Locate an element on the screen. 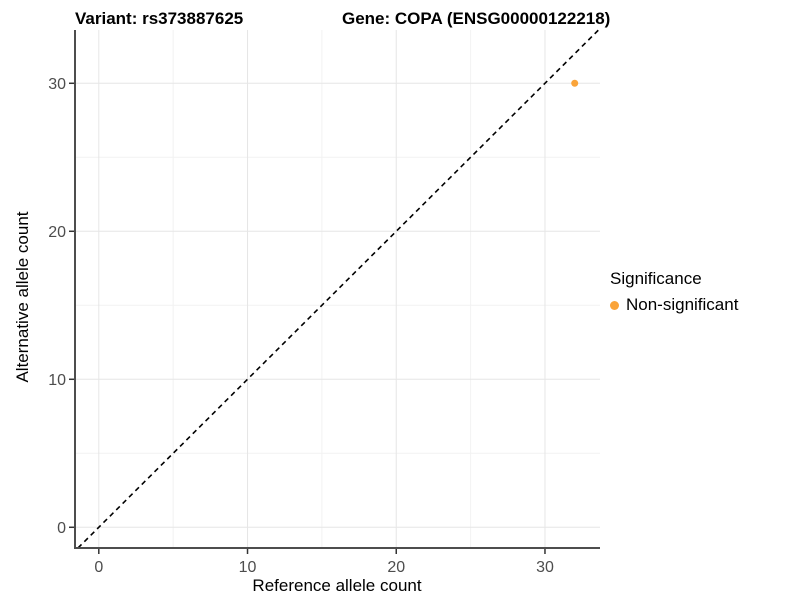  plot-title-gene: Gene: COPA (ENSG00000122218) is located at coordinates (476, 18).